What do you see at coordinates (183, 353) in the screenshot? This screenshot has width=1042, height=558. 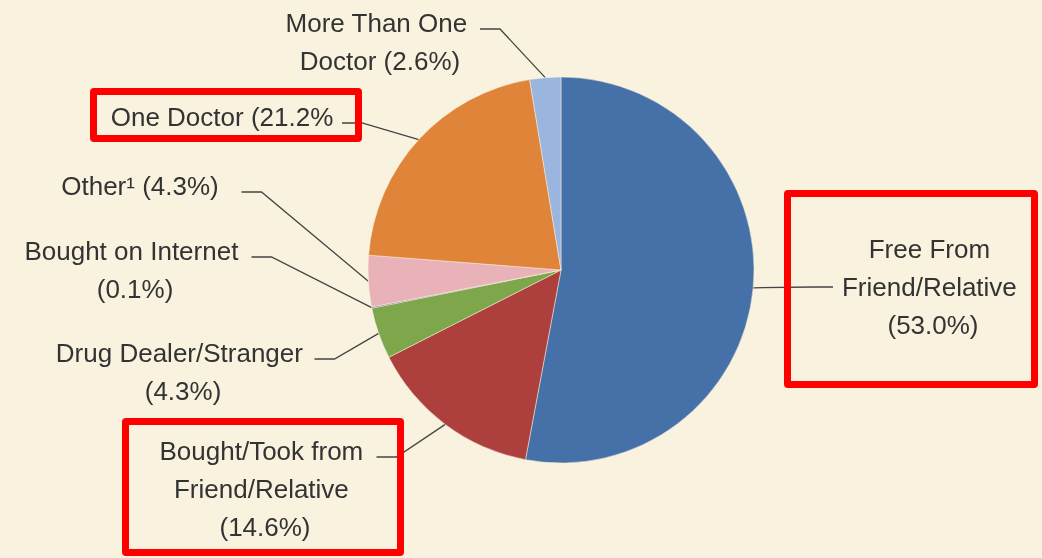 I see `slice-label: Drug Dealer/Stranger` at bounding box center [183, 353].